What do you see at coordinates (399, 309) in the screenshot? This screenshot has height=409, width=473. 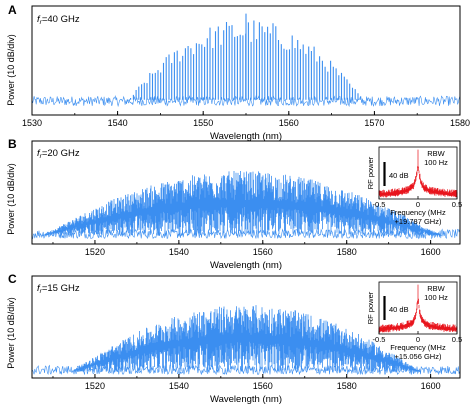 I see `panel-c-inset-scale-label: 40 dB` at bounding box center [399, 309].